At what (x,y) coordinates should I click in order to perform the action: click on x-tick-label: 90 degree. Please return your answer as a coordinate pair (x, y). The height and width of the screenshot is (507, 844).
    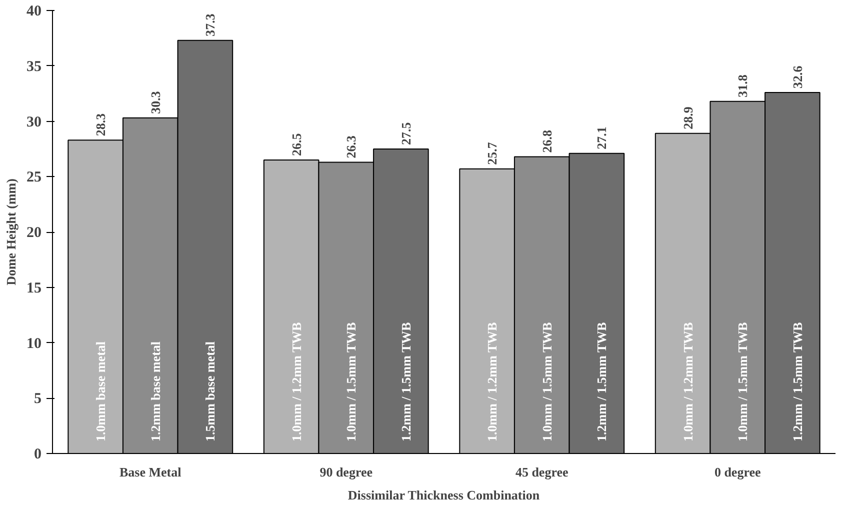
    Looking at the image, I should click on (346, 472).